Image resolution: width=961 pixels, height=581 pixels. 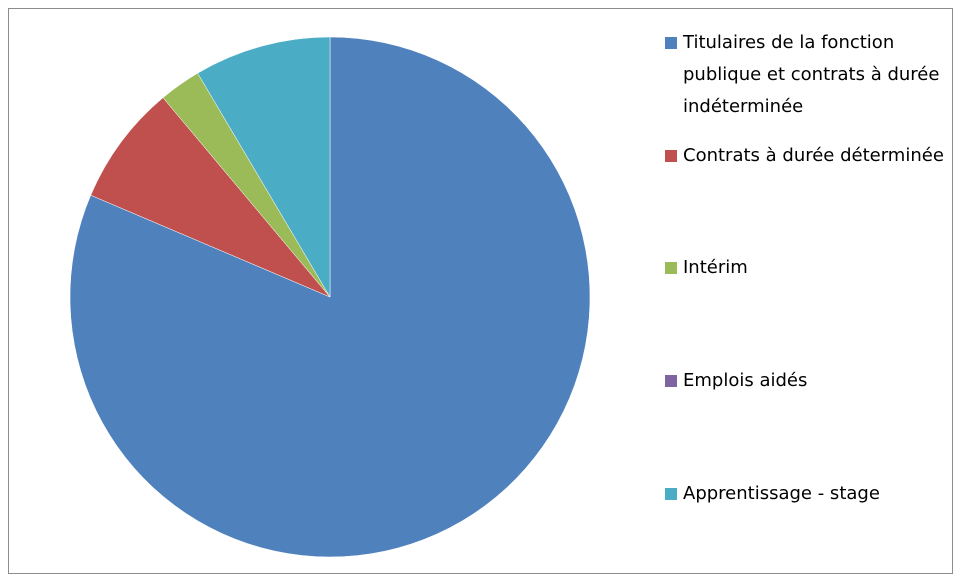 I want to click on legend-entry: Apprentissage - stage, so click(x=807, y=494).